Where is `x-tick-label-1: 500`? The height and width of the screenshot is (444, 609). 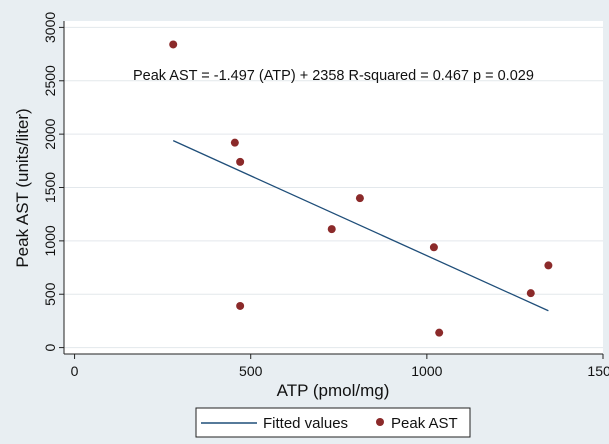 x-tick-label-1: 500 is located at coordinates (251, 371).